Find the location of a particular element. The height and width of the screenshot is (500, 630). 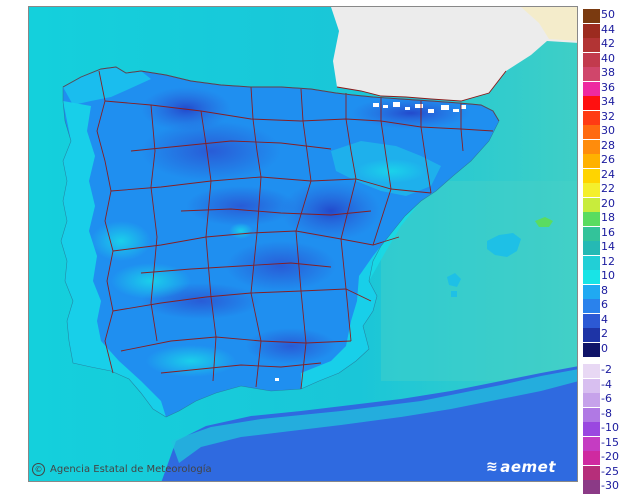

legend-label: 20 is located at coordinates (608, 203).